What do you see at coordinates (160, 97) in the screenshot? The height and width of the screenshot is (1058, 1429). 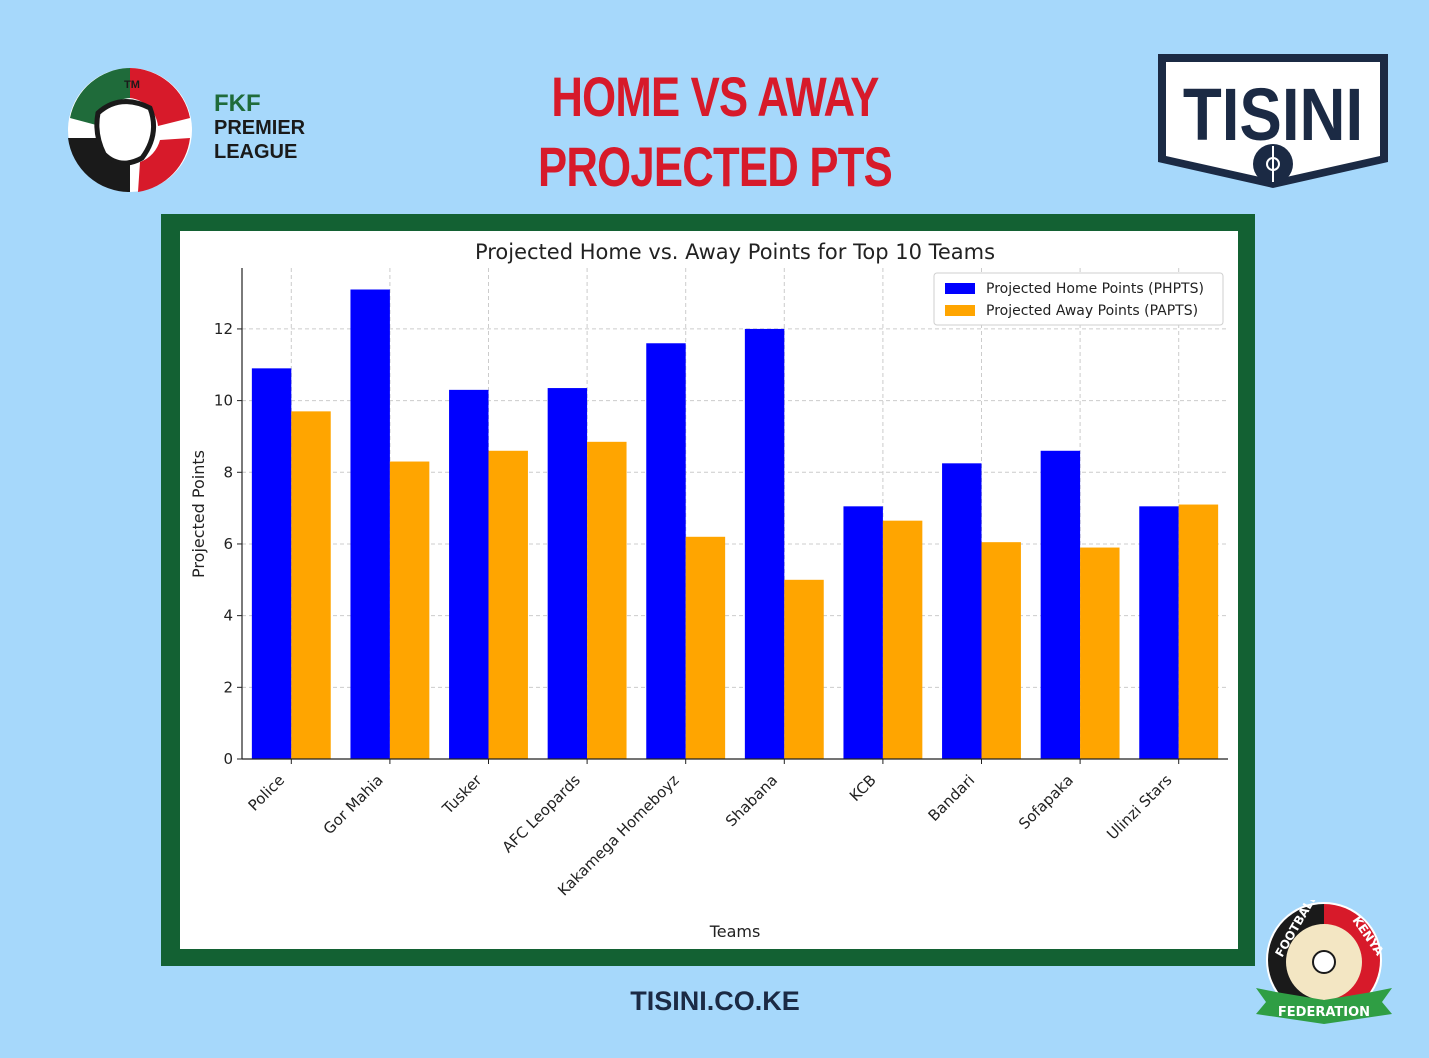 I see `logo-red-panel` at bounding box center [160, 97].